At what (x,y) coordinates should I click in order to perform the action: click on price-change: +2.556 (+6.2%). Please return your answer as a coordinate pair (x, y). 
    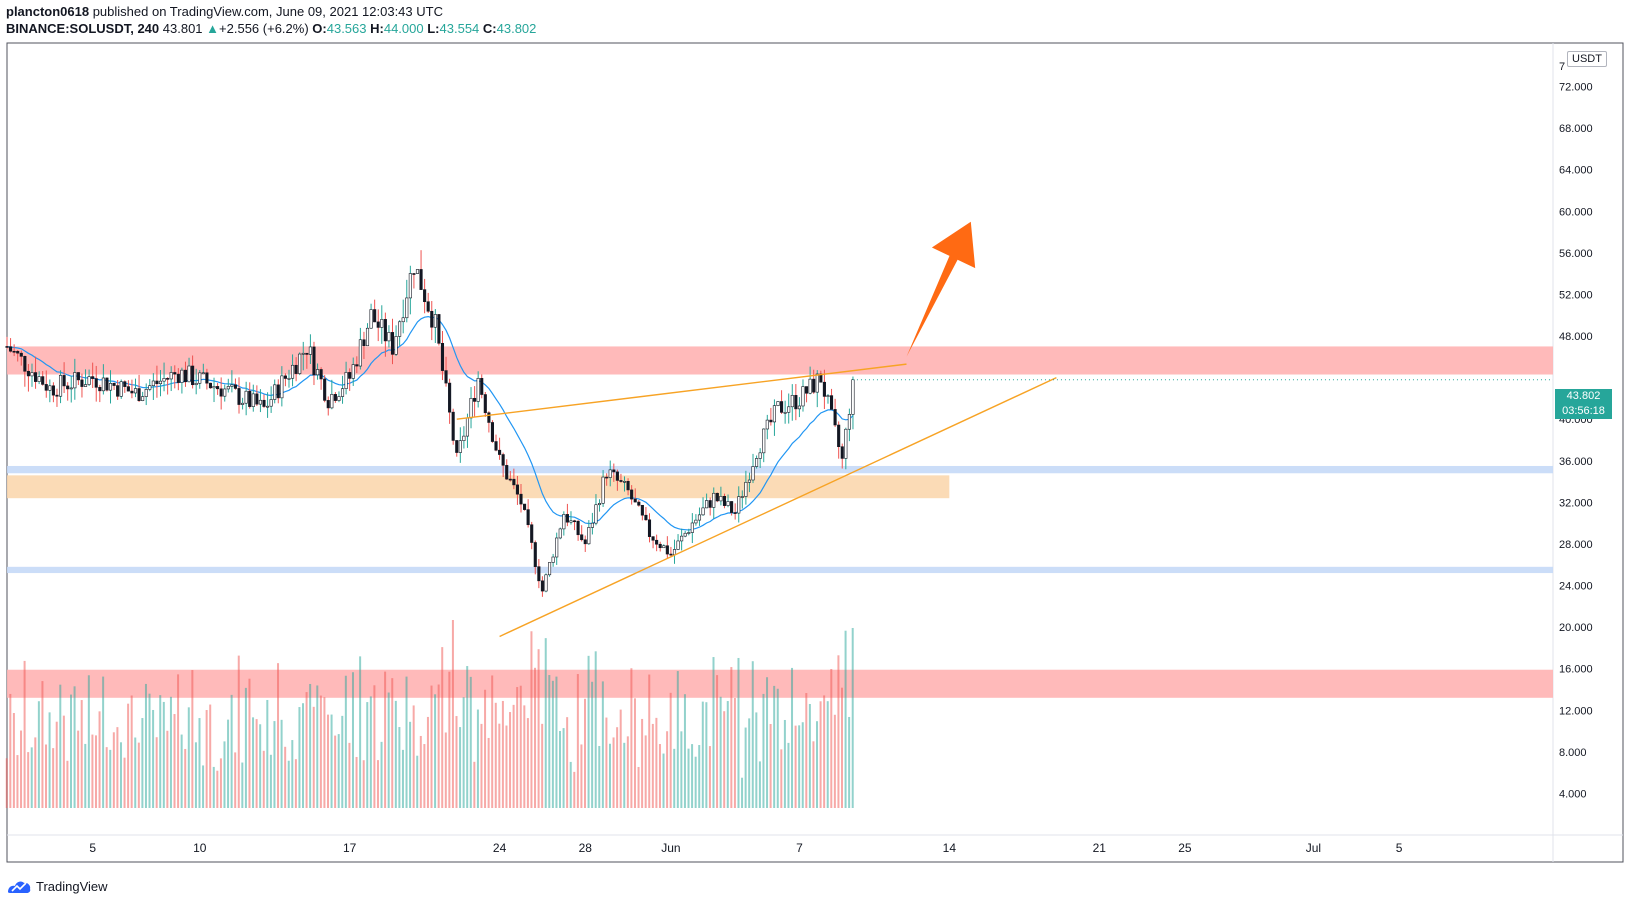
    Looking at the image, I should click on (264, 28).